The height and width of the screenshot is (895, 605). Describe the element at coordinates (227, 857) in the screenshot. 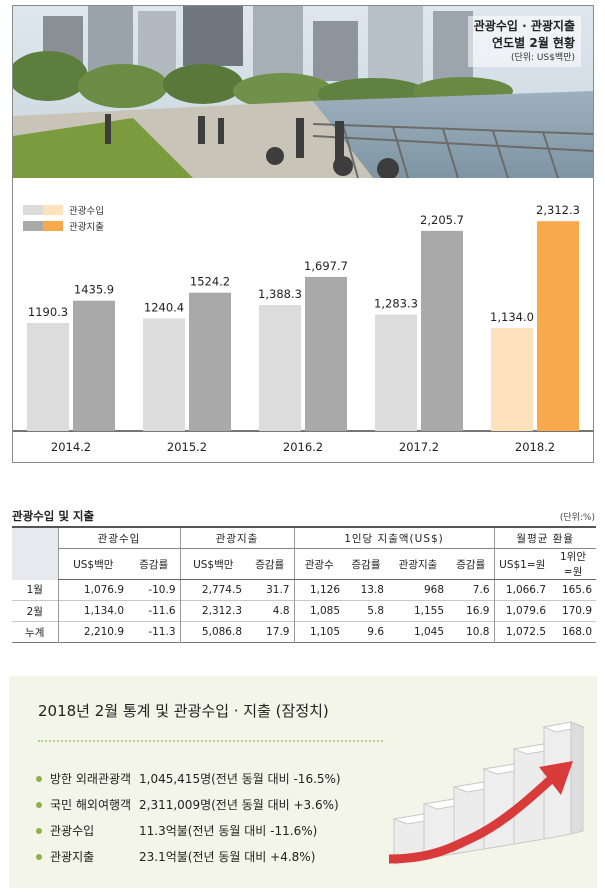

I see `summary-item-value: 23.1억불(전년 동월 대비 +4.8%)` at that location.